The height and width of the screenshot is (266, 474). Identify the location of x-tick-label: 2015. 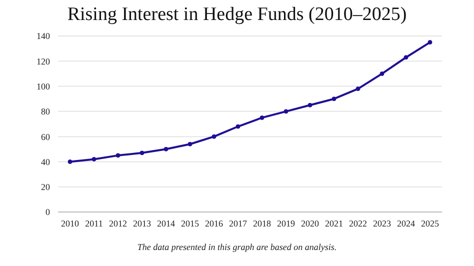
(190, 223).